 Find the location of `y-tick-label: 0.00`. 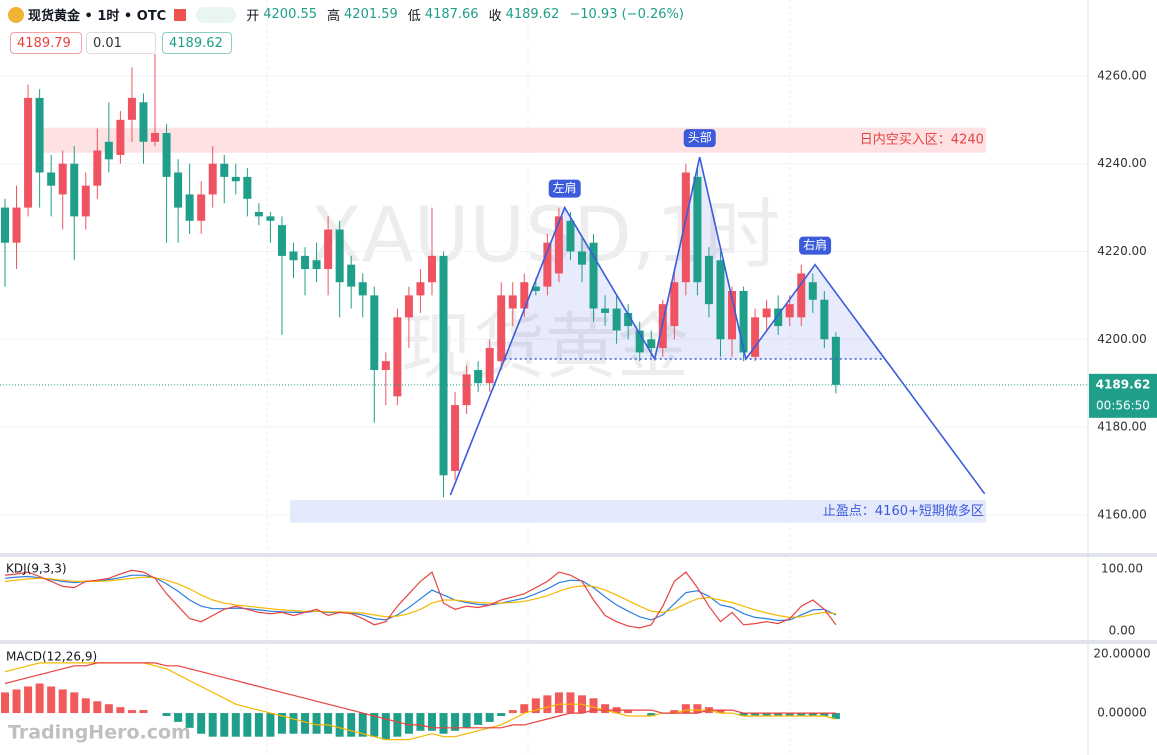

y-tick-label: 0.00 is located at coordinates (1122, 631).